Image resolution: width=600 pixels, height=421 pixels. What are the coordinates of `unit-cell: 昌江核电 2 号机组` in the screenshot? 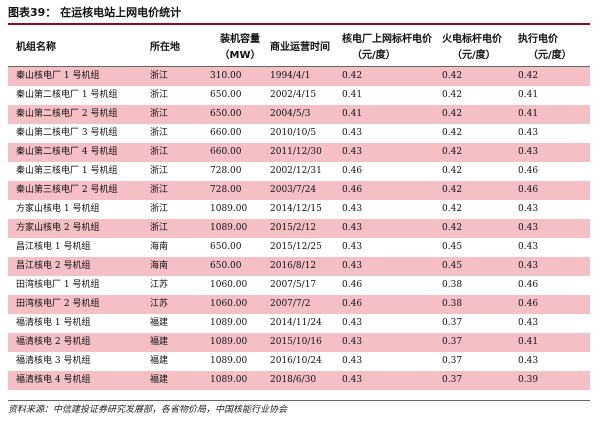 It's located at (53, 266).